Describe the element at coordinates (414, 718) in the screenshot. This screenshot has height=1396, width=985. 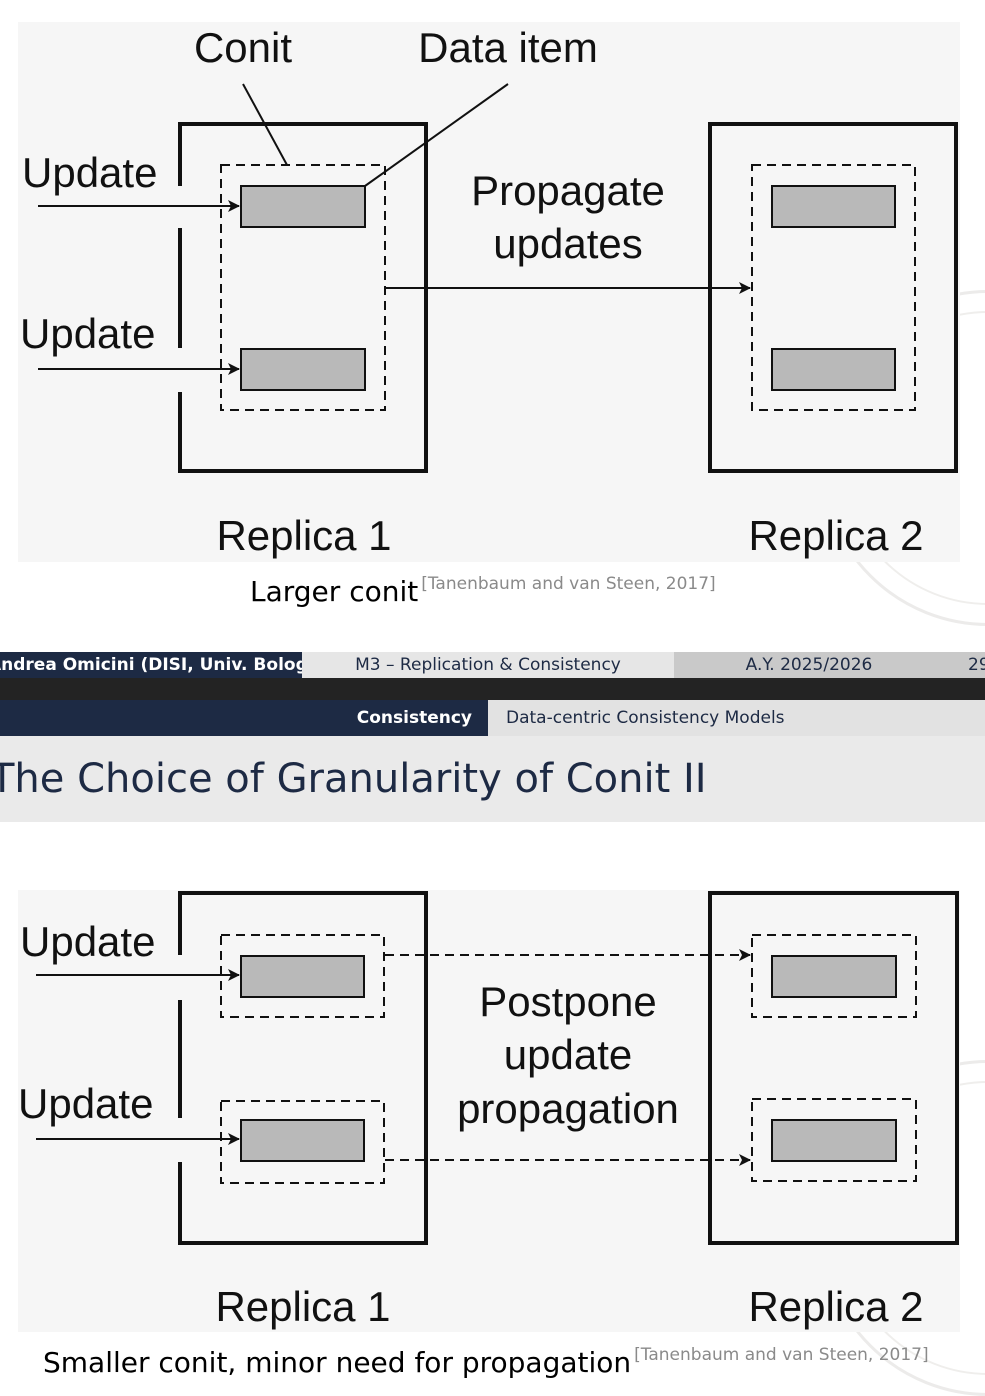
I see `nav-section: Consistency` at that location.